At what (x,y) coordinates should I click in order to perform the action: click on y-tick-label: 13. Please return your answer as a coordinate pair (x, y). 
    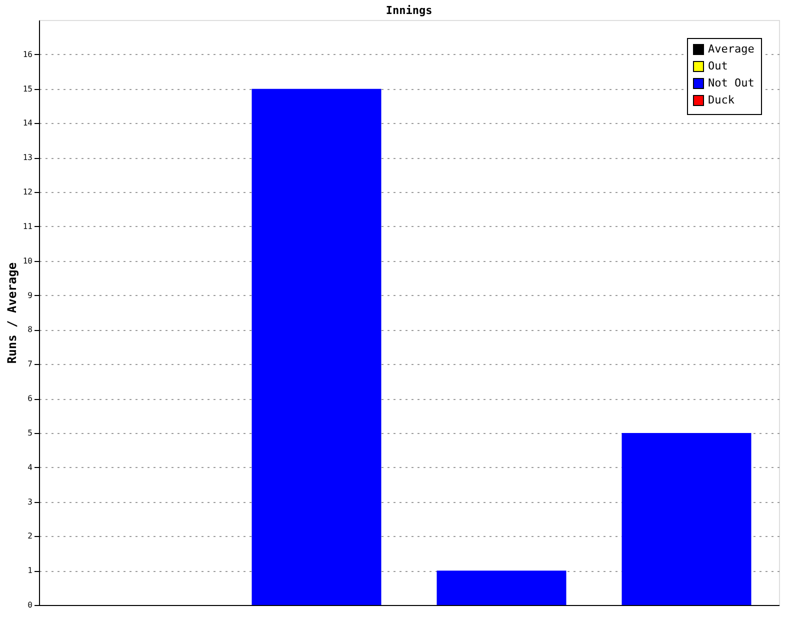
    Looking at the image, I should click on (27, 157).